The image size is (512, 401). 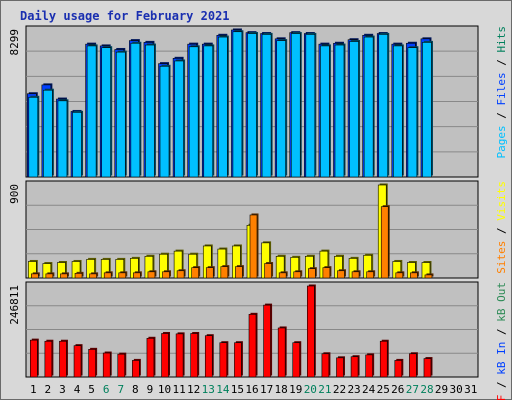 What do you see at coordinates (501, 302) in the screenshot?
I see `legend-kb-out-label: kB Out` at bounding box center [501, 302].